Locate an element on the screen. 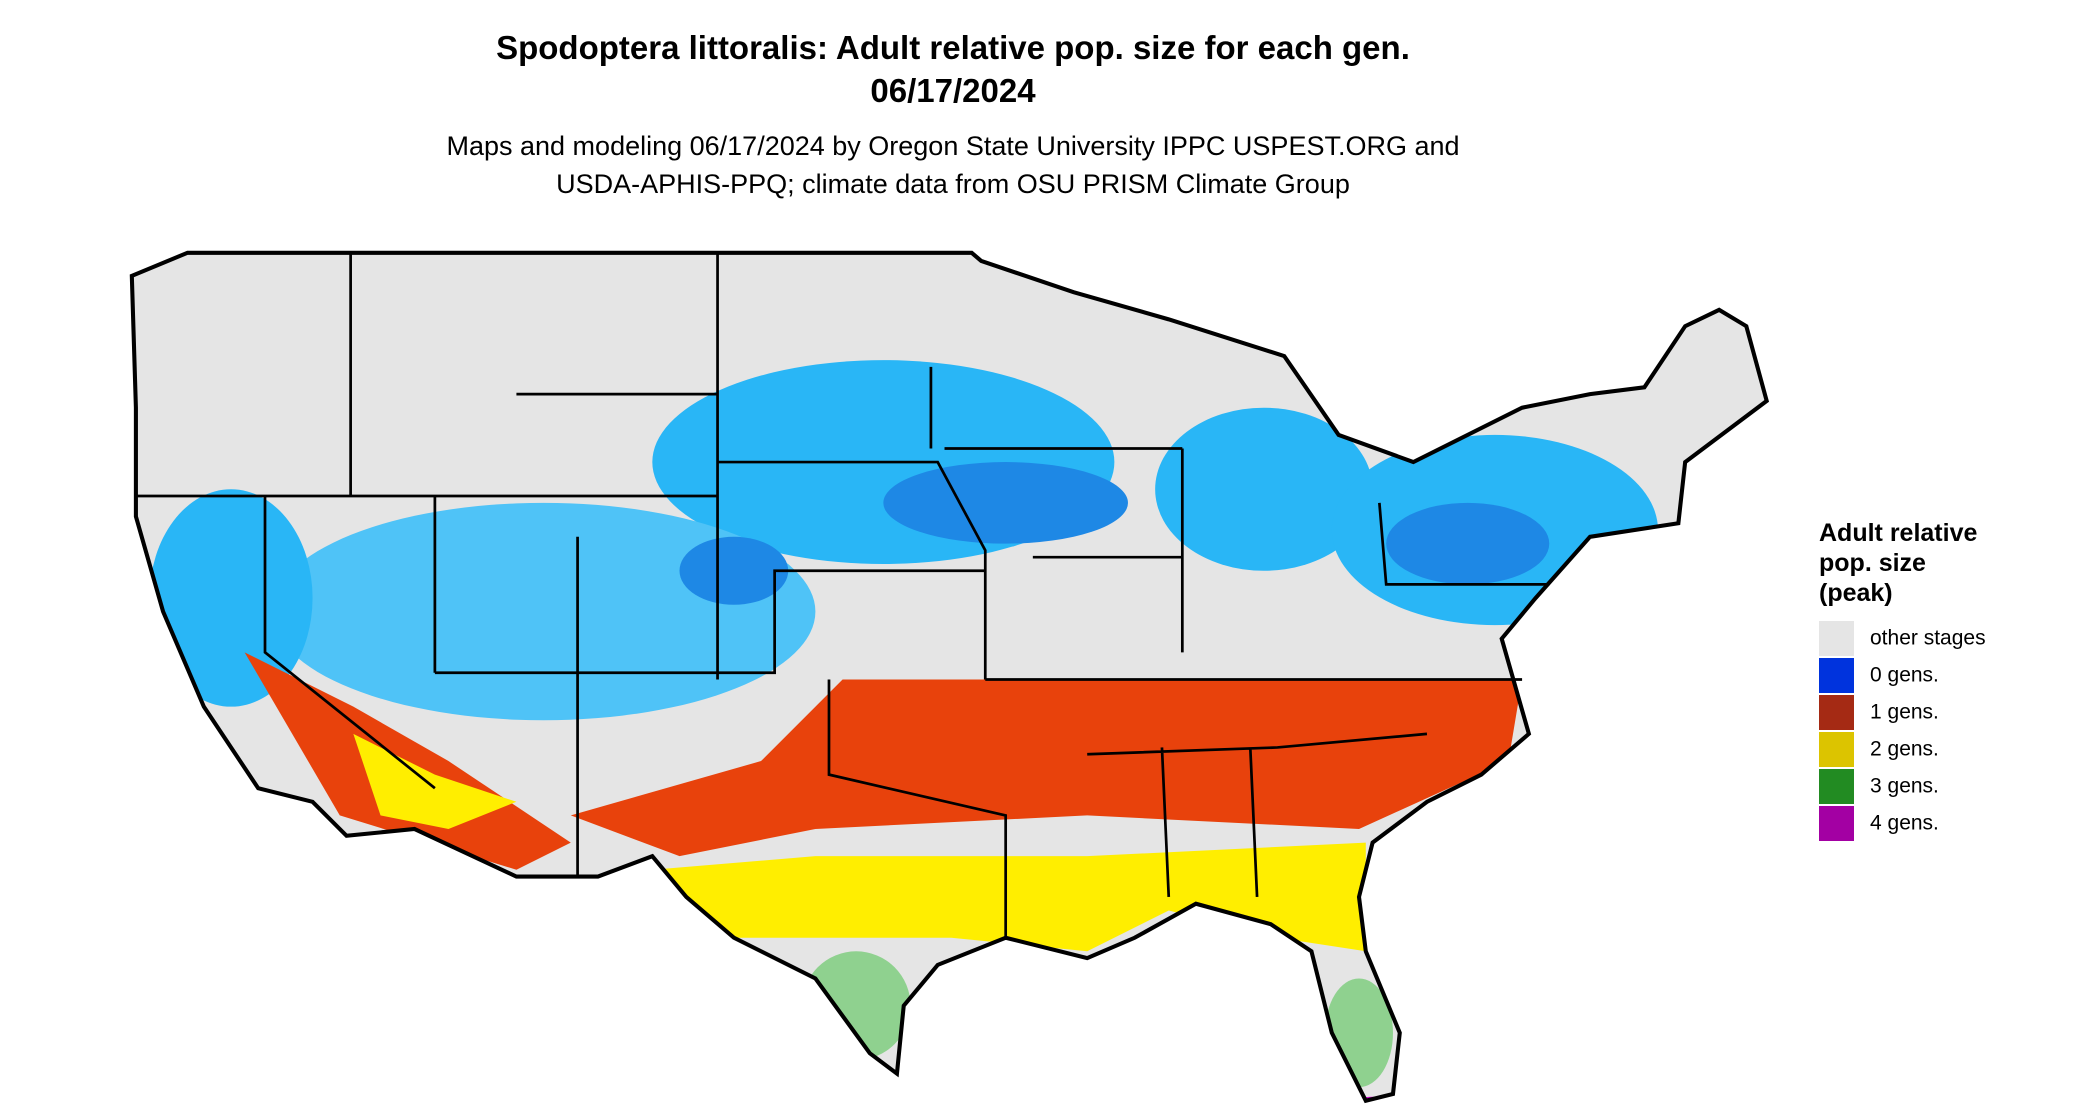  legend-title: (peak) is located at coordinates (1856, 593).